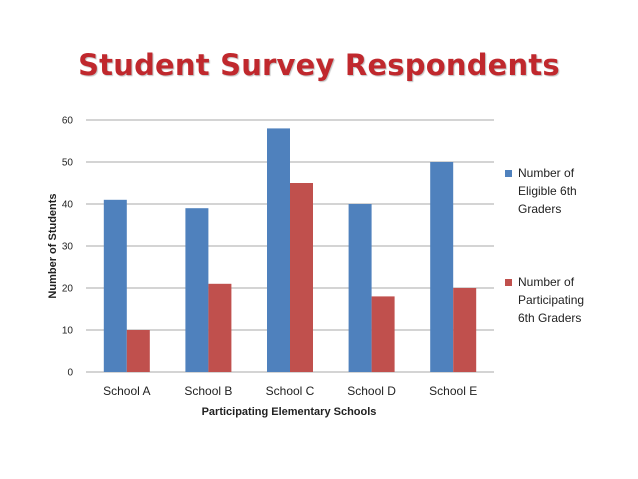 The image size is (638, 479). I want to click on y-tick-label: 40, so click(68, 205).